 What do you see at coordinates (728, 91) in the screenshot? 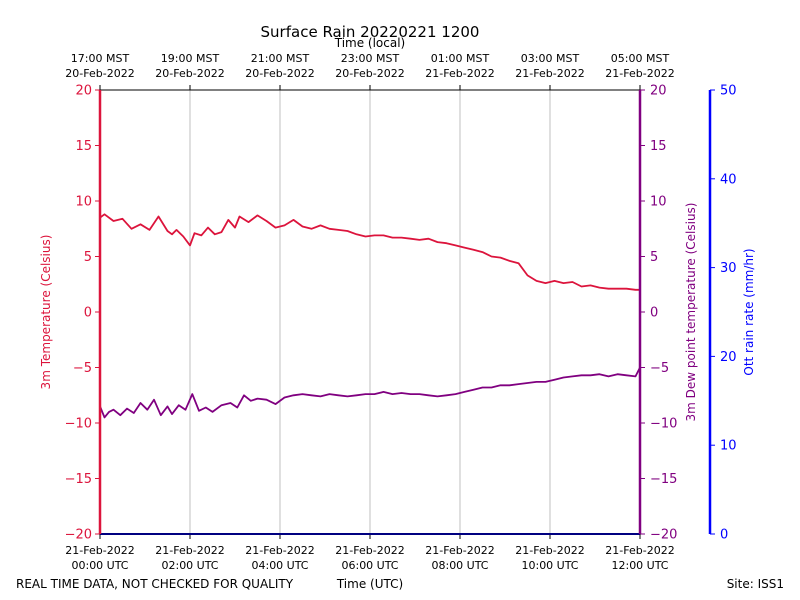
I see `y-tick-label-rain: 50` at bounding box center [728, 91].